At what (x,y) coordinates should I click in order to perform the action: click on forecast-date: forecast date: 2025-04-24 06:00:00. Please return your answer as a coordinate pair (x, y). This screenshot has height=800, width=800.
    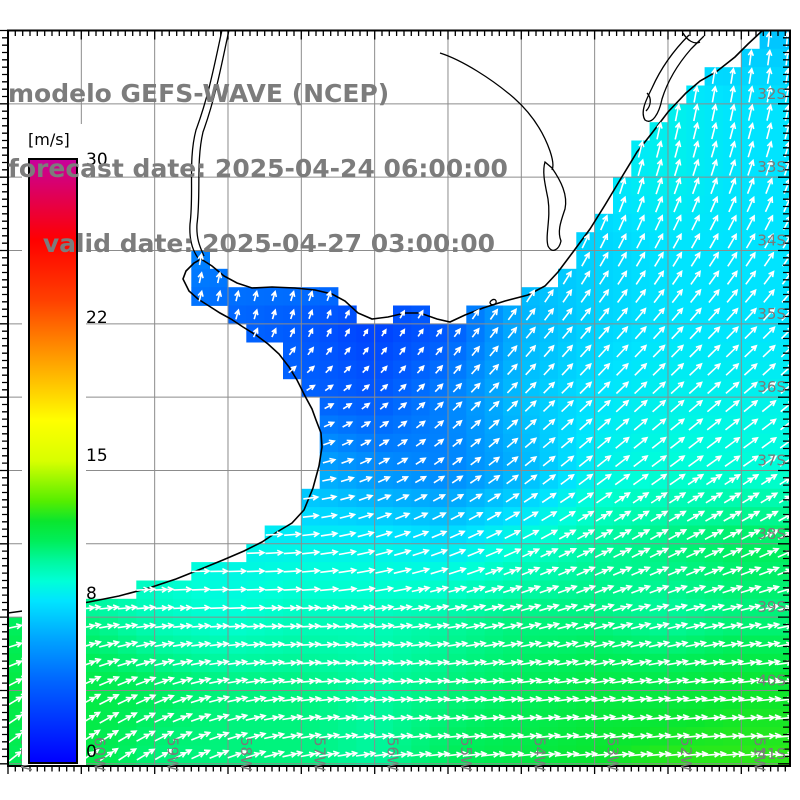
    Looking at the image, I should click on (258, 168).